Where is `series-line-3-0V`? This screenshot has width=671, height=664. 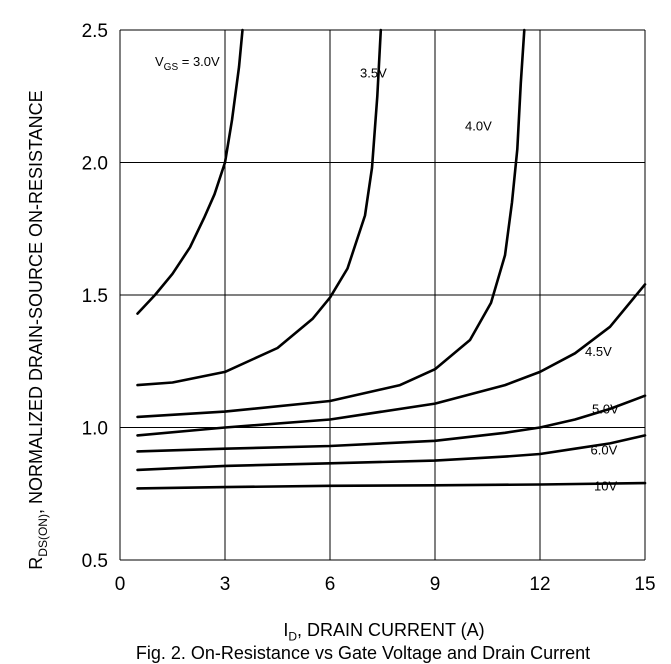
series-line-3-0V is located at coordinates (190, 171).